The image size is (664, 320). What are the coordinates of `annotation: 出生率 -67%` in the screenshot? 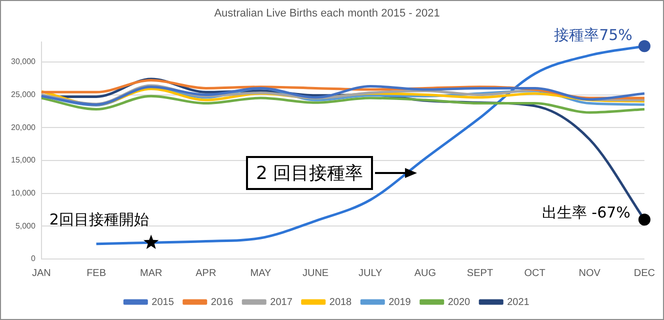 It's located at (586, 212).